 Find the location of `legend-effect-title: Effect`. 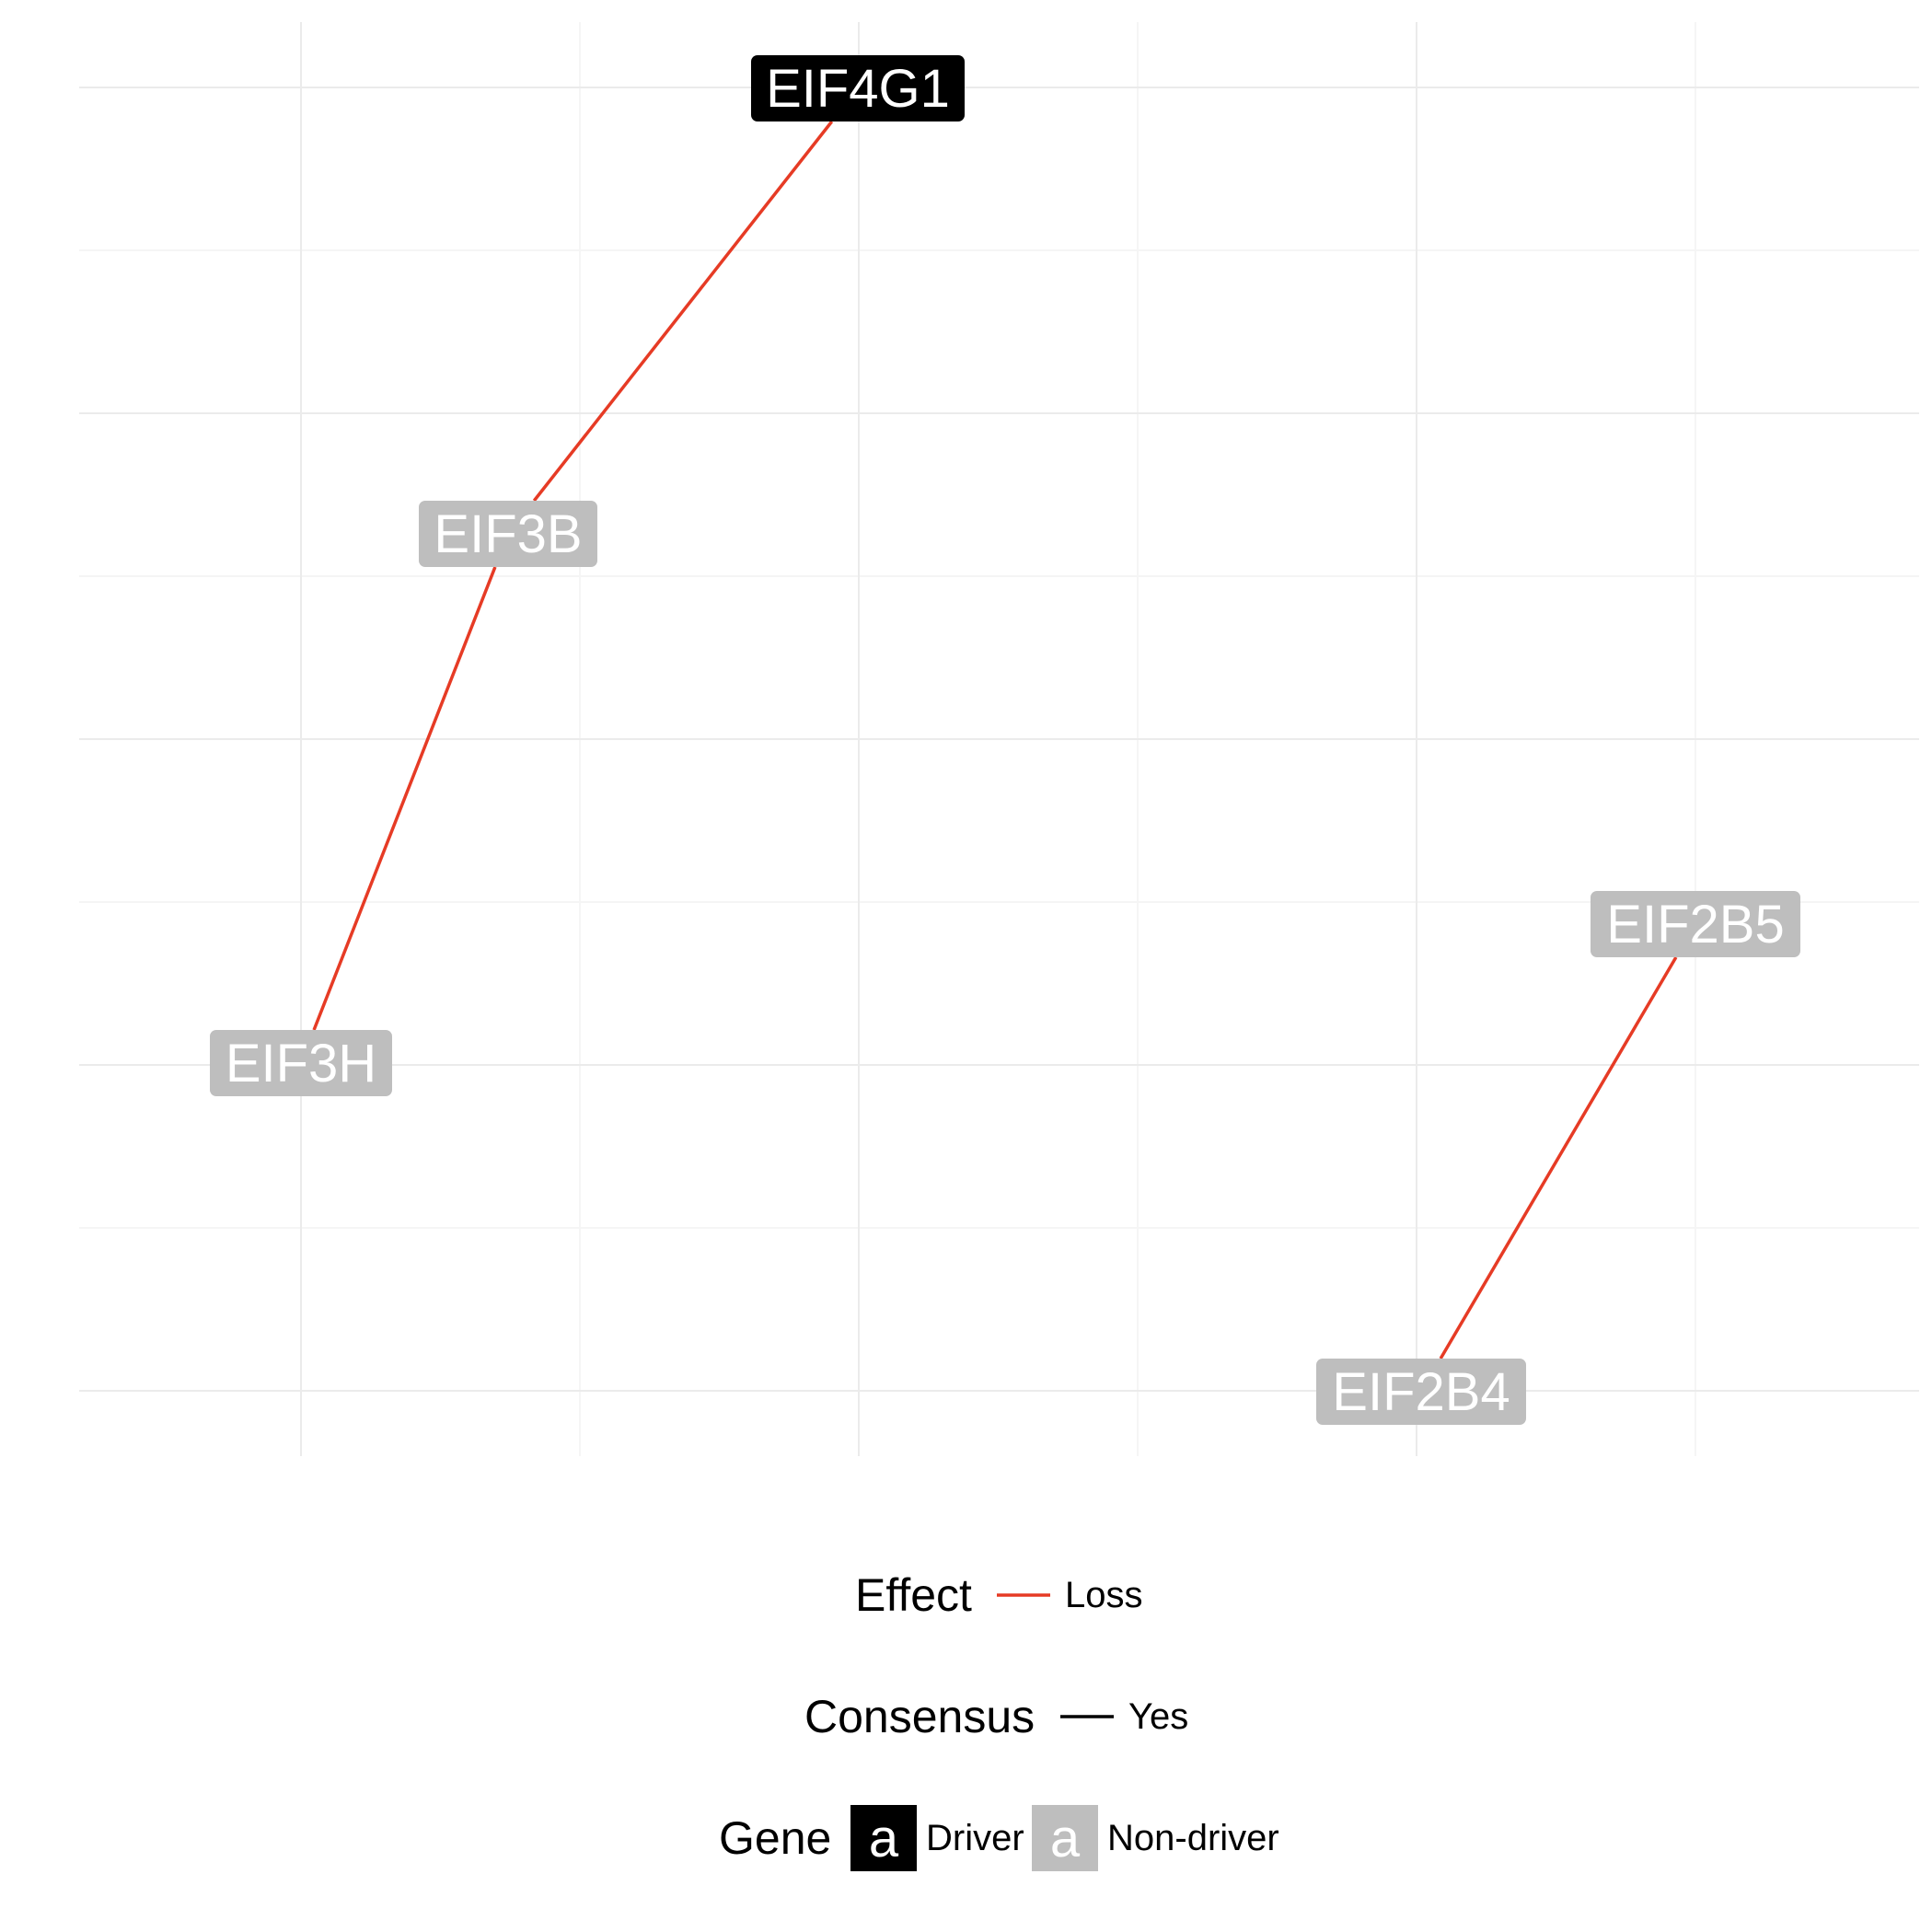

legend-effect-title: Effect is located at coordinates (914, 1595).